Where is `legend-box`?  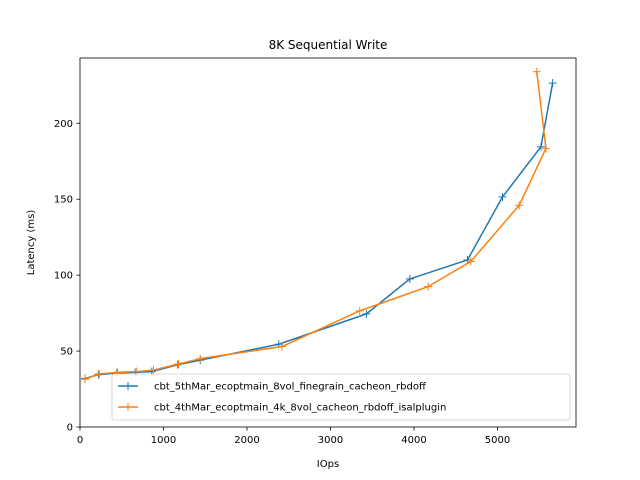 legend-box is located at coordinates (341, 397).